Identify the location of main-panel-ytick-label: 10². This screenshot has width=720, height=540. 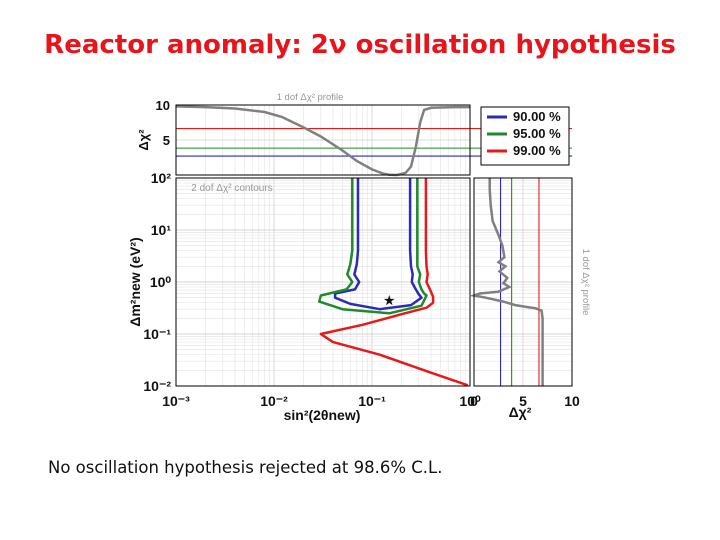
(161, 178).